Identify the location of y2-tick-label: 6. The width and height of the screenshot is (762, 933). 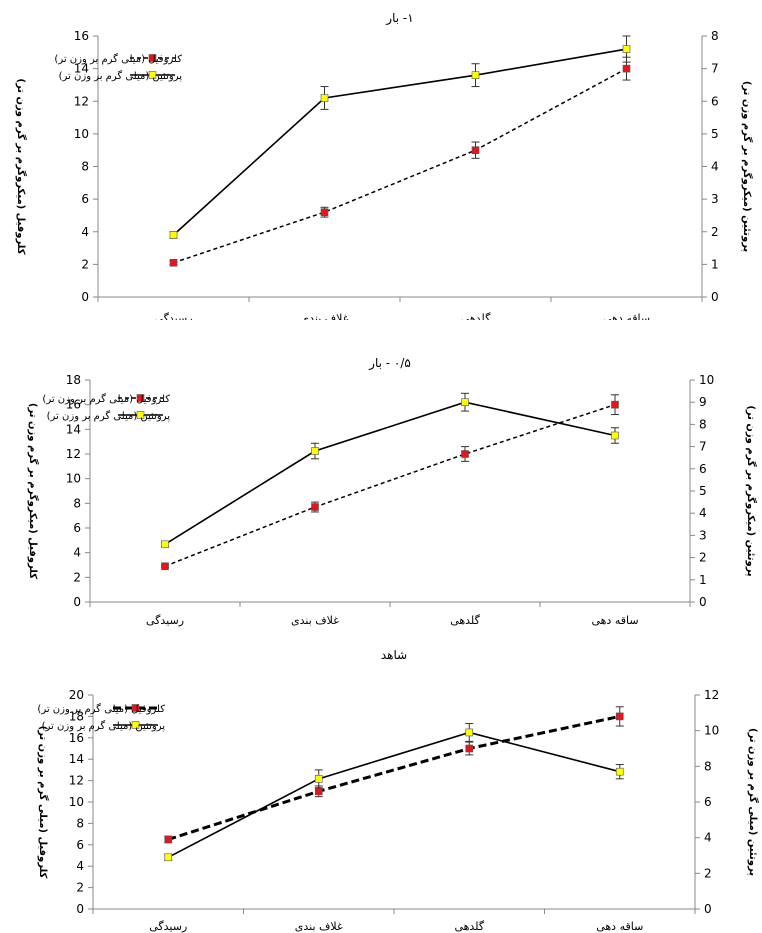
(708, 802).